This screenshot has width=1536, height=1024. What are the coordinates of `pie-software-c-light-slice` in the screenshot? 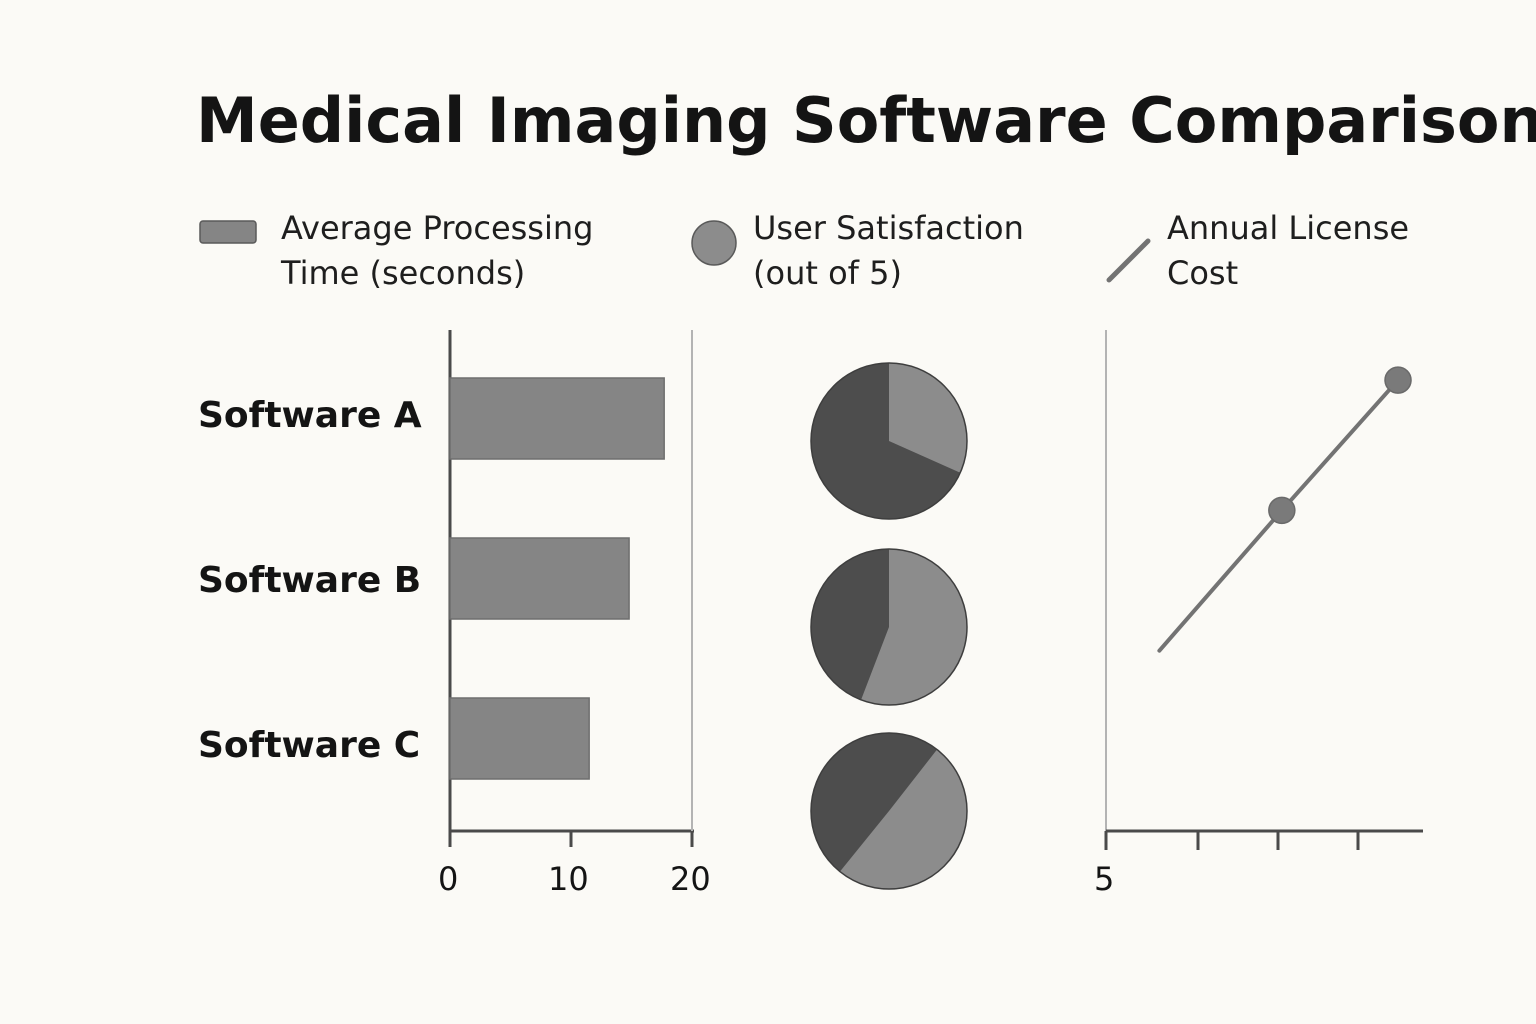 It's located at (903, 819).